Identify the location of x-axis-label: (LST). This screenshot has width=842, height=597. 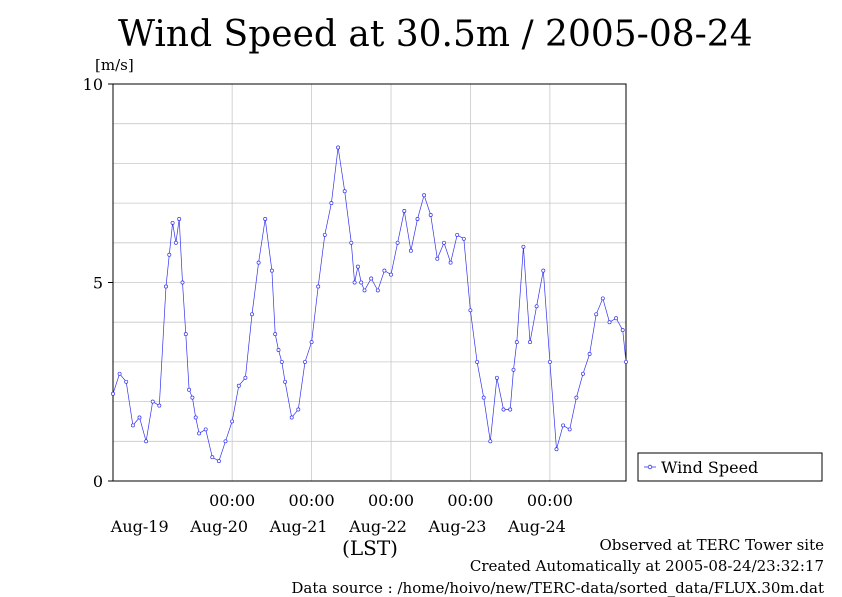
(370, 548).